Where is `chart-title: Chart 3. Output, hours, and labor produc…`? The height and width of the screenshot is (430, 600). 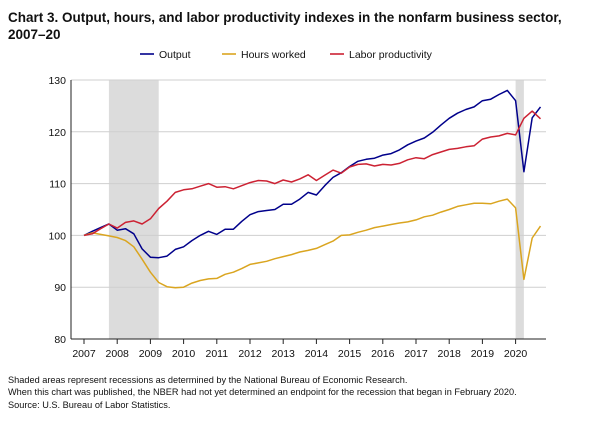
chart-title: Chart 3. Output, hours, and labor produc… is located at coordinates (285, 26).